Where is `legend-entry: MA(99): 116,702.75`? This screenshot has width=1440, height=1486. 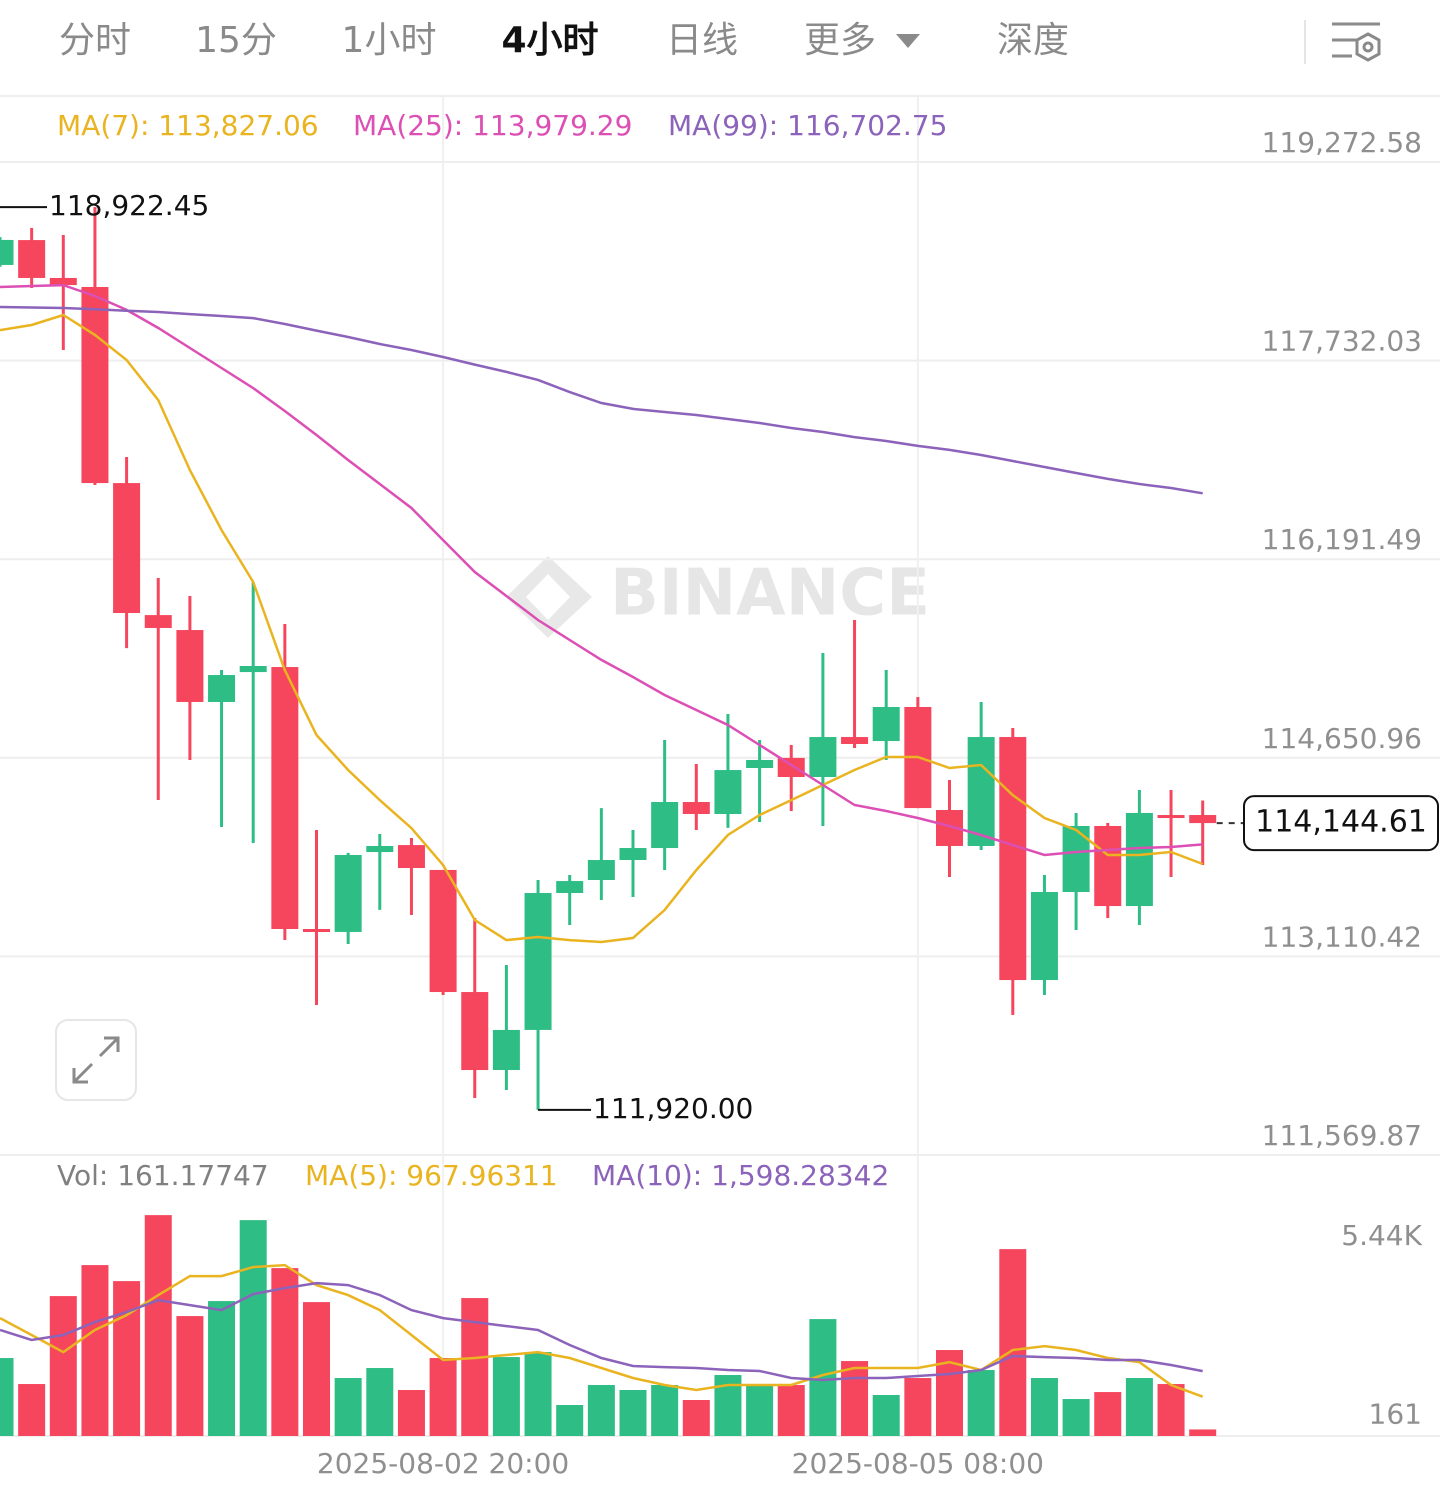
legend-entry: MA(99): 116,702.75 is located at coordinates (807, 125).